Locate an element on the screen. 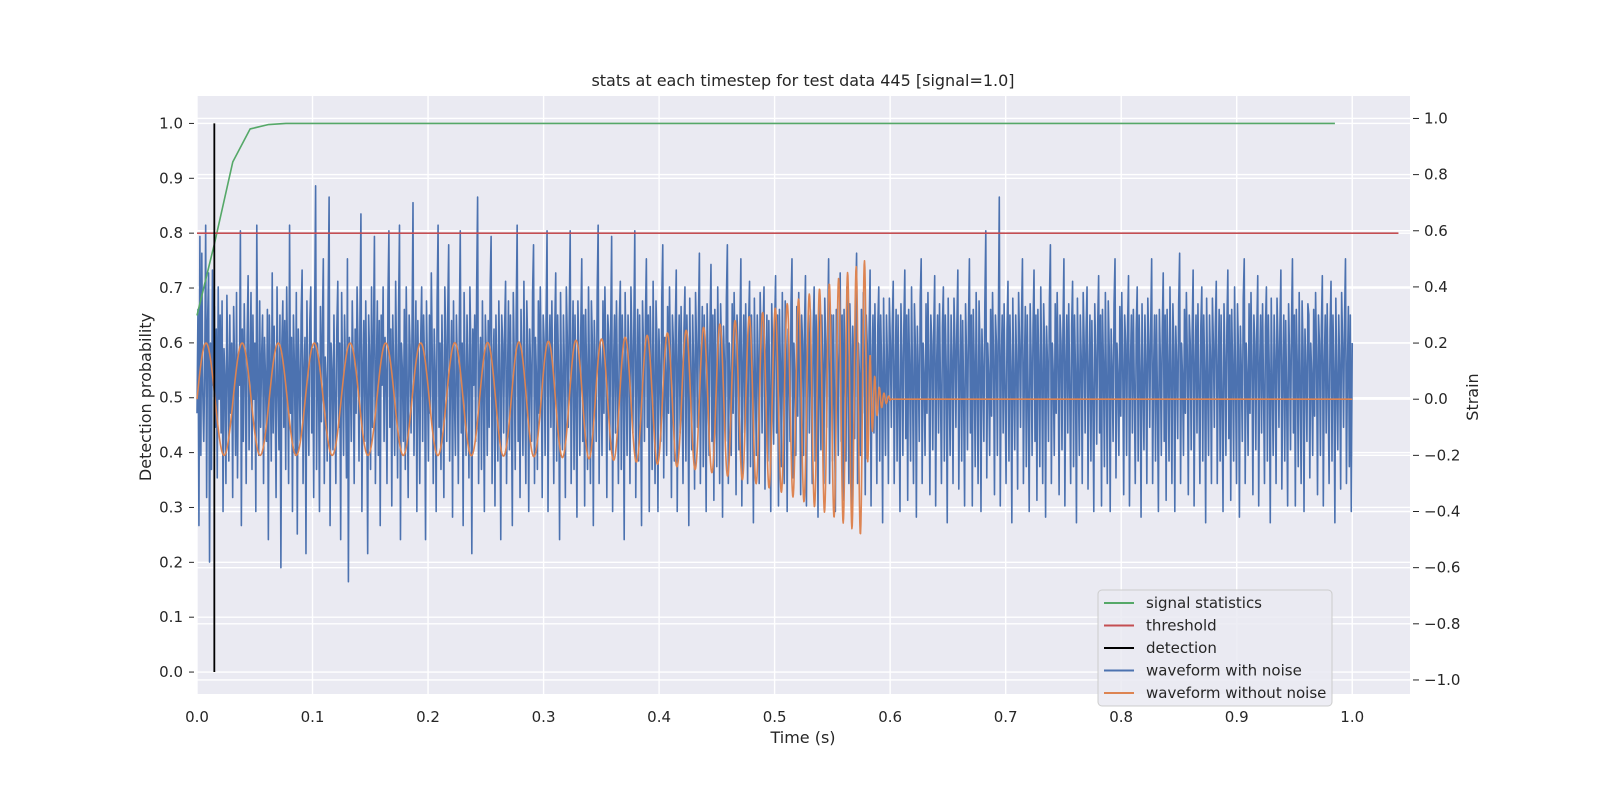  legend-box is located at coordinates (1215, 648).